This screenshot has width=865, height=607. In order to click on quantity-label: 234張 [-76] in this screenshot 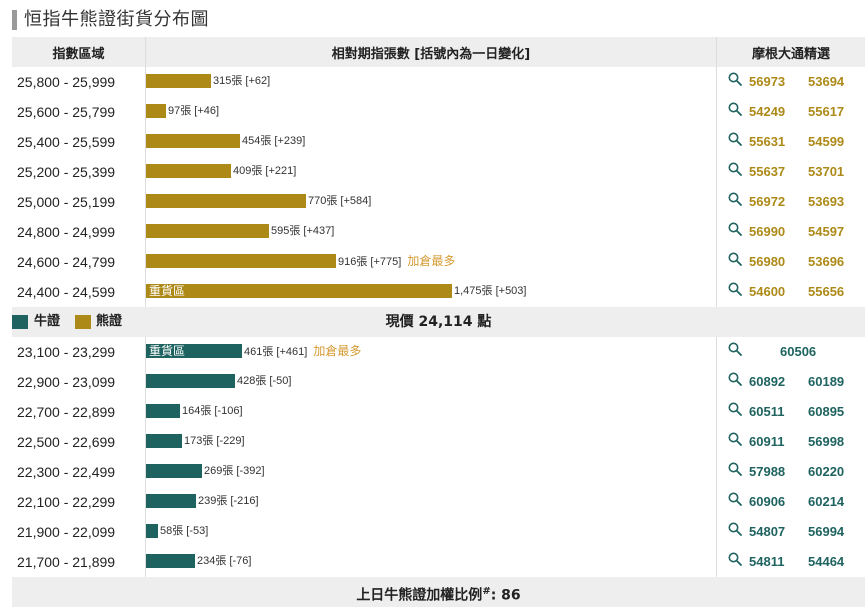, I will do `click(224, 561)`.